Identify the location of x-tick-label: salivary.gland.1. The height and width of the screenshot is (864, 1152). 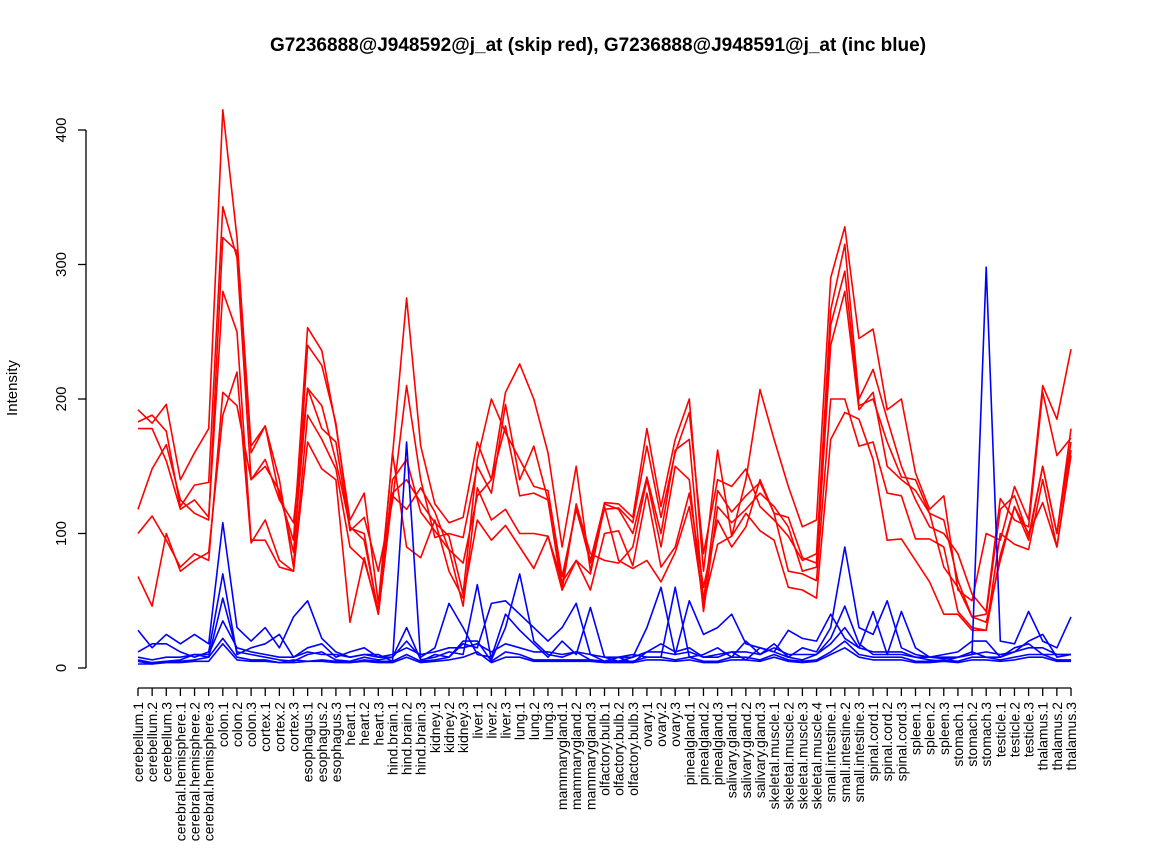
(732, 750).